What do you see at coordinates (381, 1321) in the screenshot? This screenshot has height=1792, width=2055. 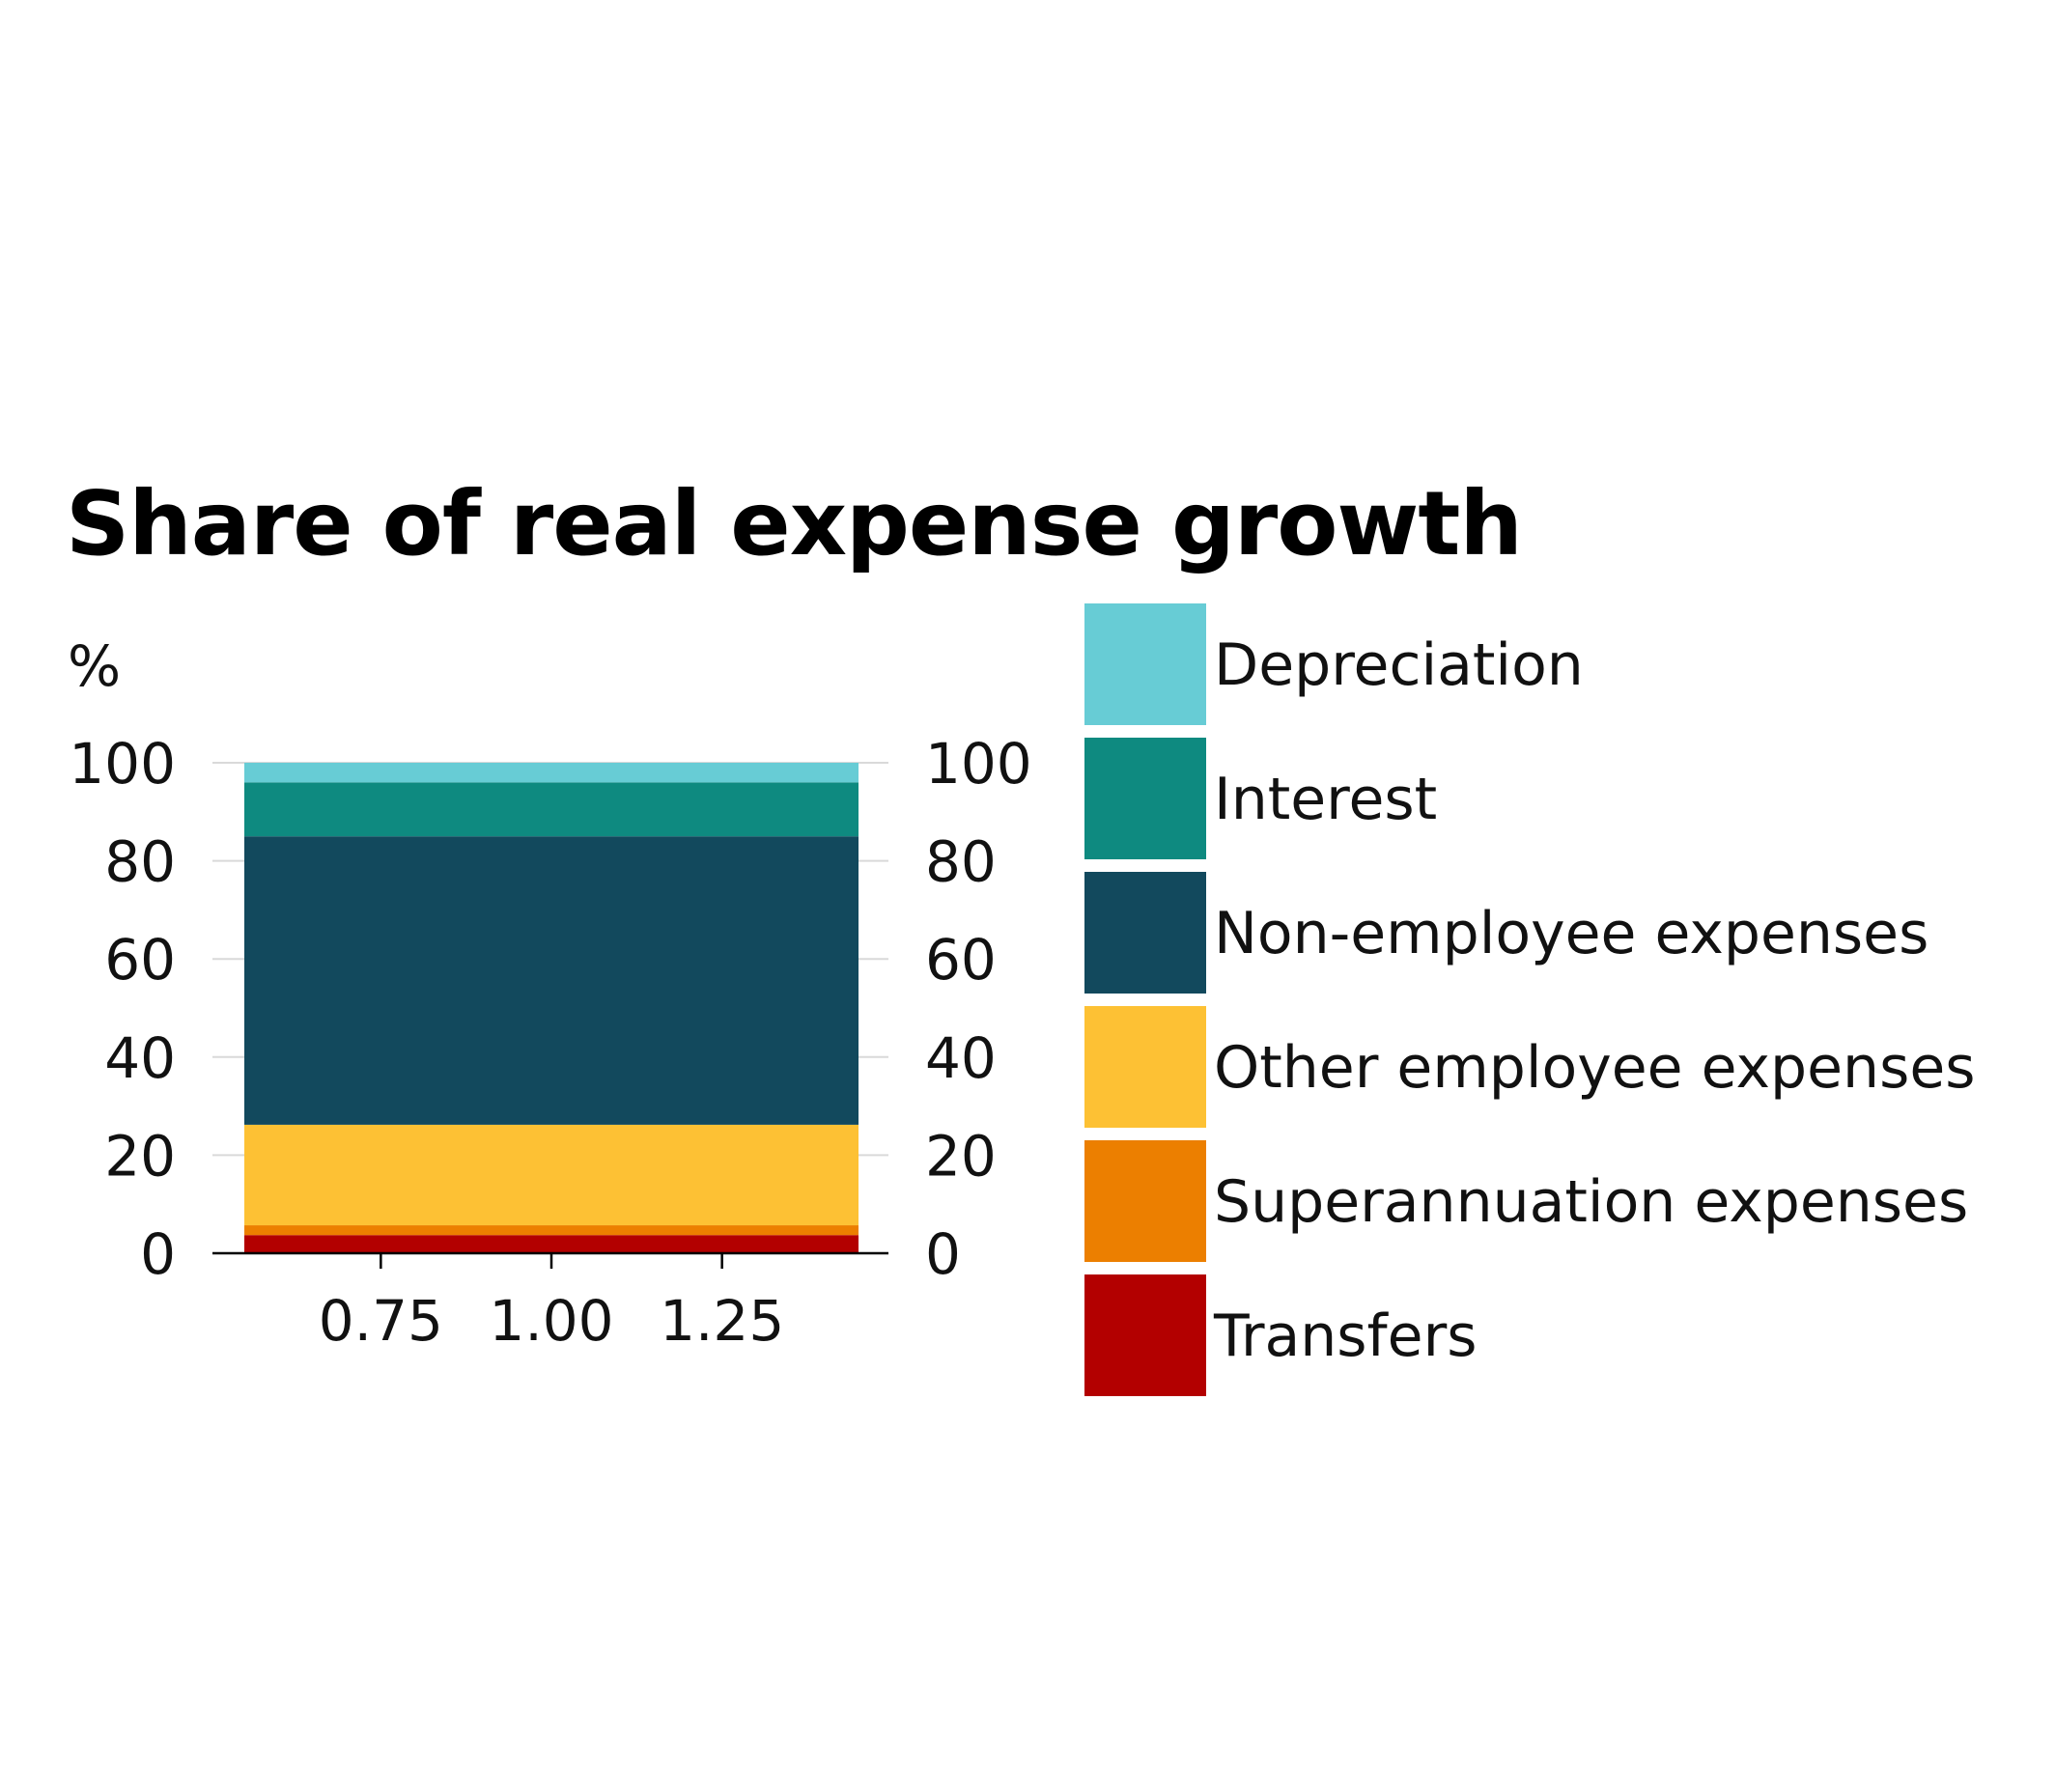 I see `x-tick-label-0.75: 0.75` at bounding box center [381, 1321].